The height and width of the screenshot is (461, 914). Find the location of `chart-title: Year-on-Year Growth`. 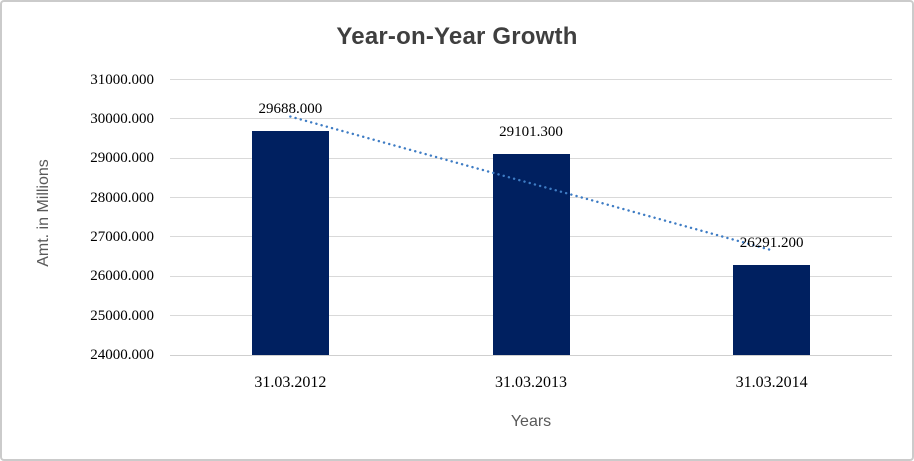

chart-title: Year-on-Year Growth is located at coordinates (457, 36).